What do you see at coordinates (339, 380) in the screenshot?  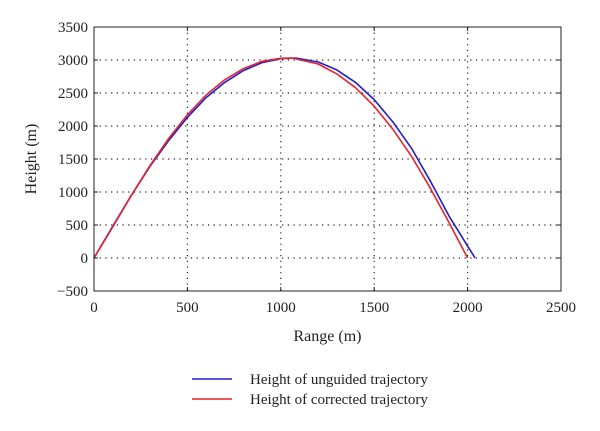 I see `legend-label-1: Height of unguided trajectory` at bounding box center [339, 380].